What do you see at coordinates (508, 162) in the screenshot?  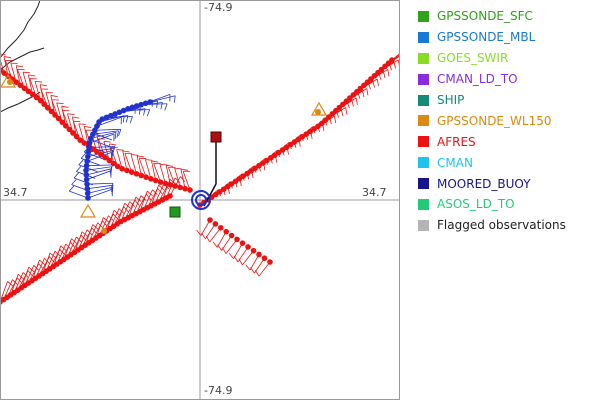 I see `legend-item-cman: CMAN` at bounding box center [508, 162].